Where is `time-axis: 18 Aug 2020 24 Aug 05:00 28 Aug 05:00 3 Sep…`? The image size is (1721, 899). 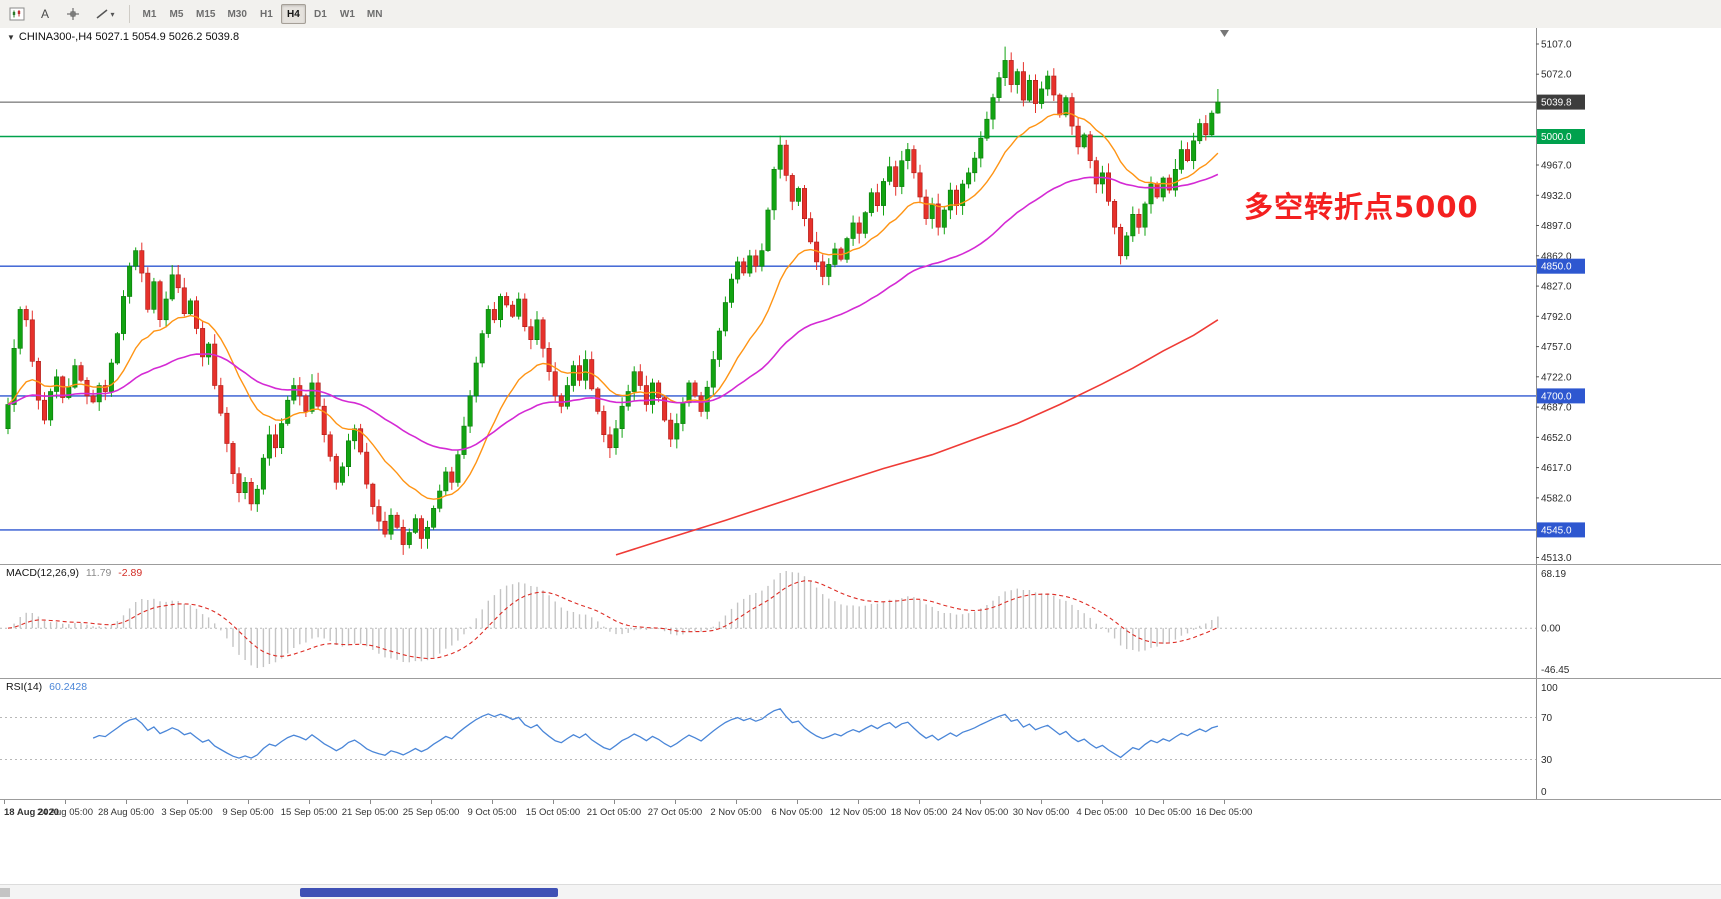
time-axis: 18 Aug 2020 24 Aug 05:00 28 Aug 05:00 3 Sep… is located at coordinates (860, 812).